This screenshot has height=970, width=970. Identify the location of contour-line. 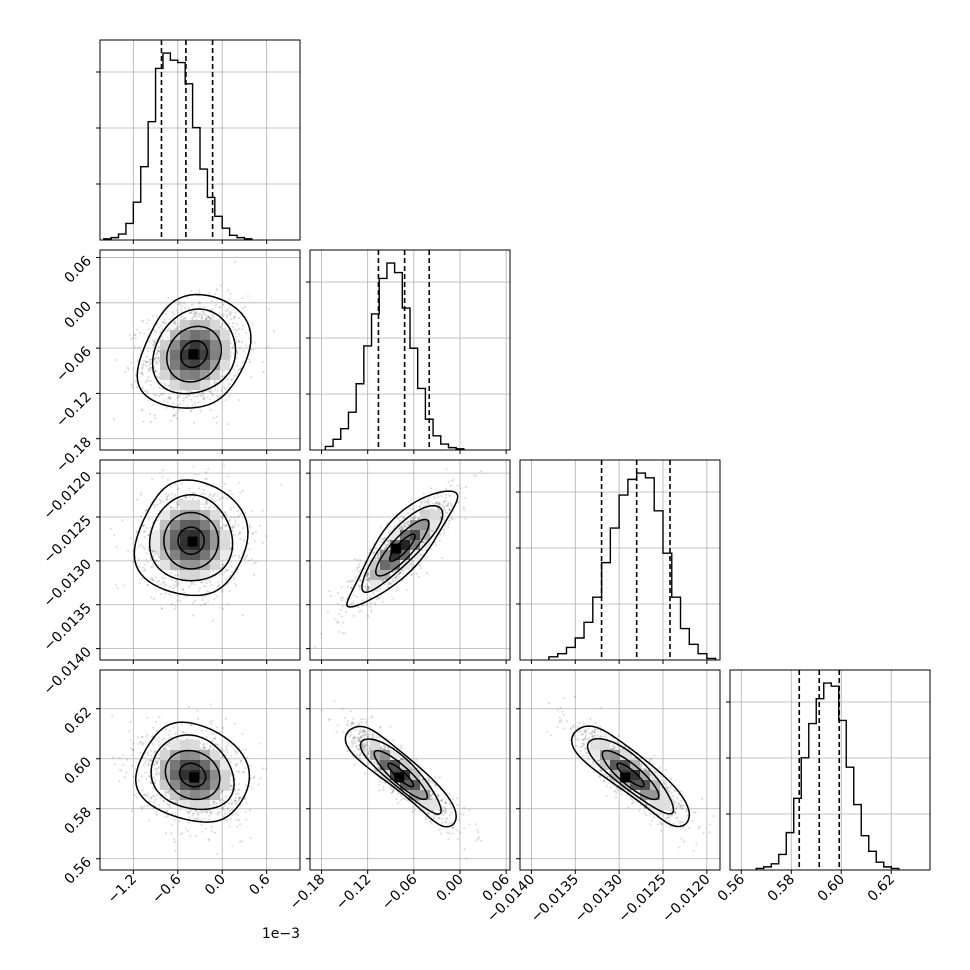
(194, 351).